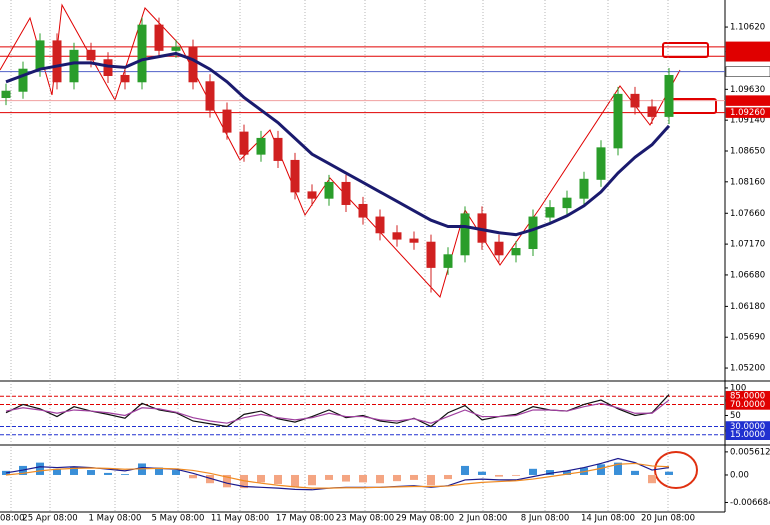 The height and width of the screenshot is (525, 770). Describe the element at coordinates (747, 121) in the screenshot. I see `y-tick-label: 1.09140` at that location.